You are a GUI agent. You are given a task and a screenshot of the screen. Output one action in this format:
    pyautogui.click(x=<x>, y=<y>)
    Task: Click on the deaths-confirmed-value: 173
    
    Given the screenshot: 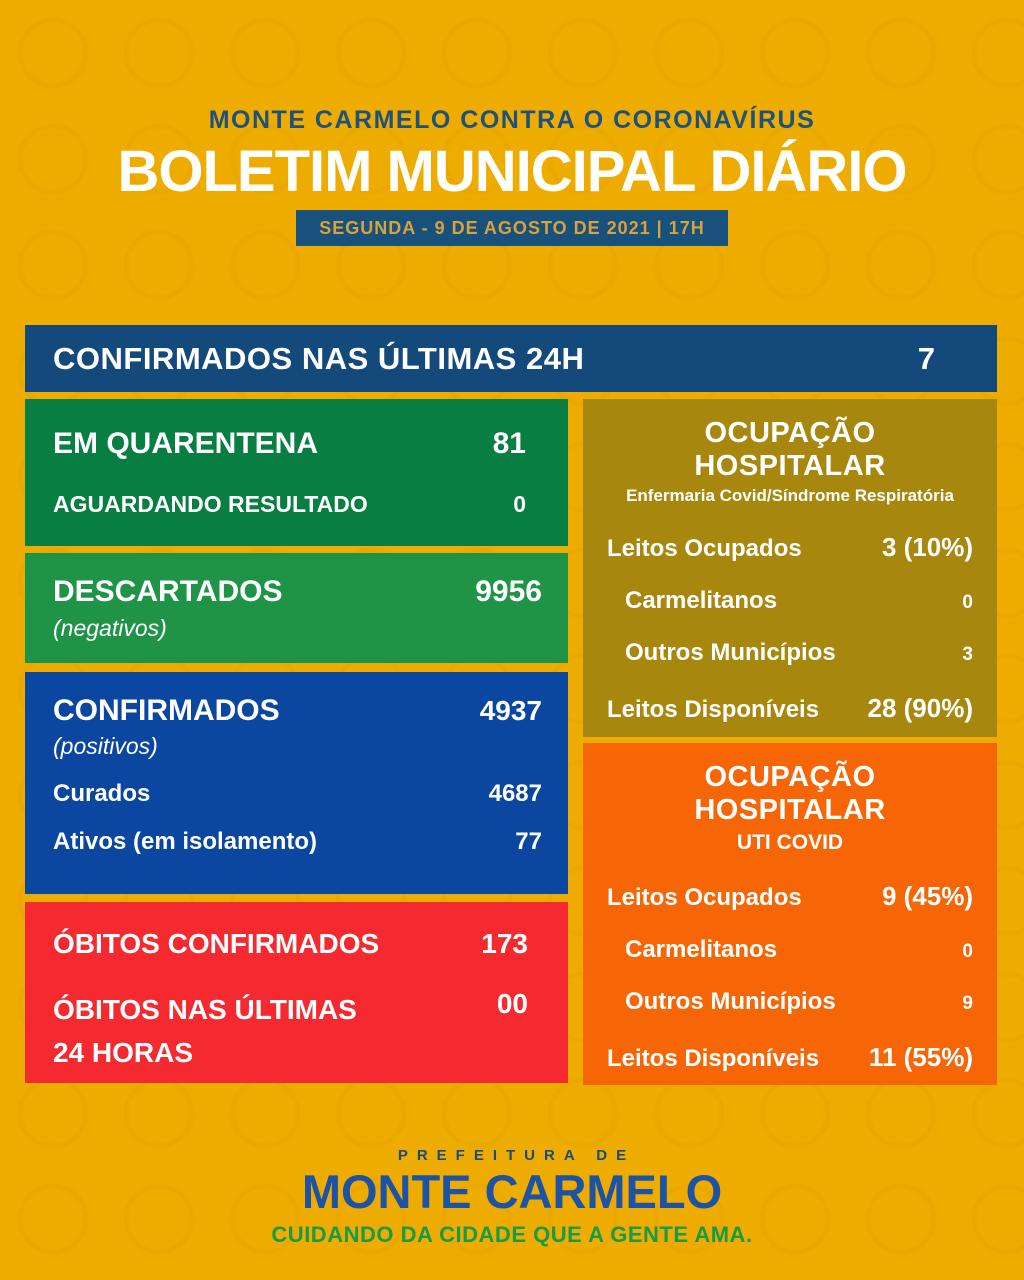 What is the action you would take?
    pyautogui.click(x=504, y=943)
    